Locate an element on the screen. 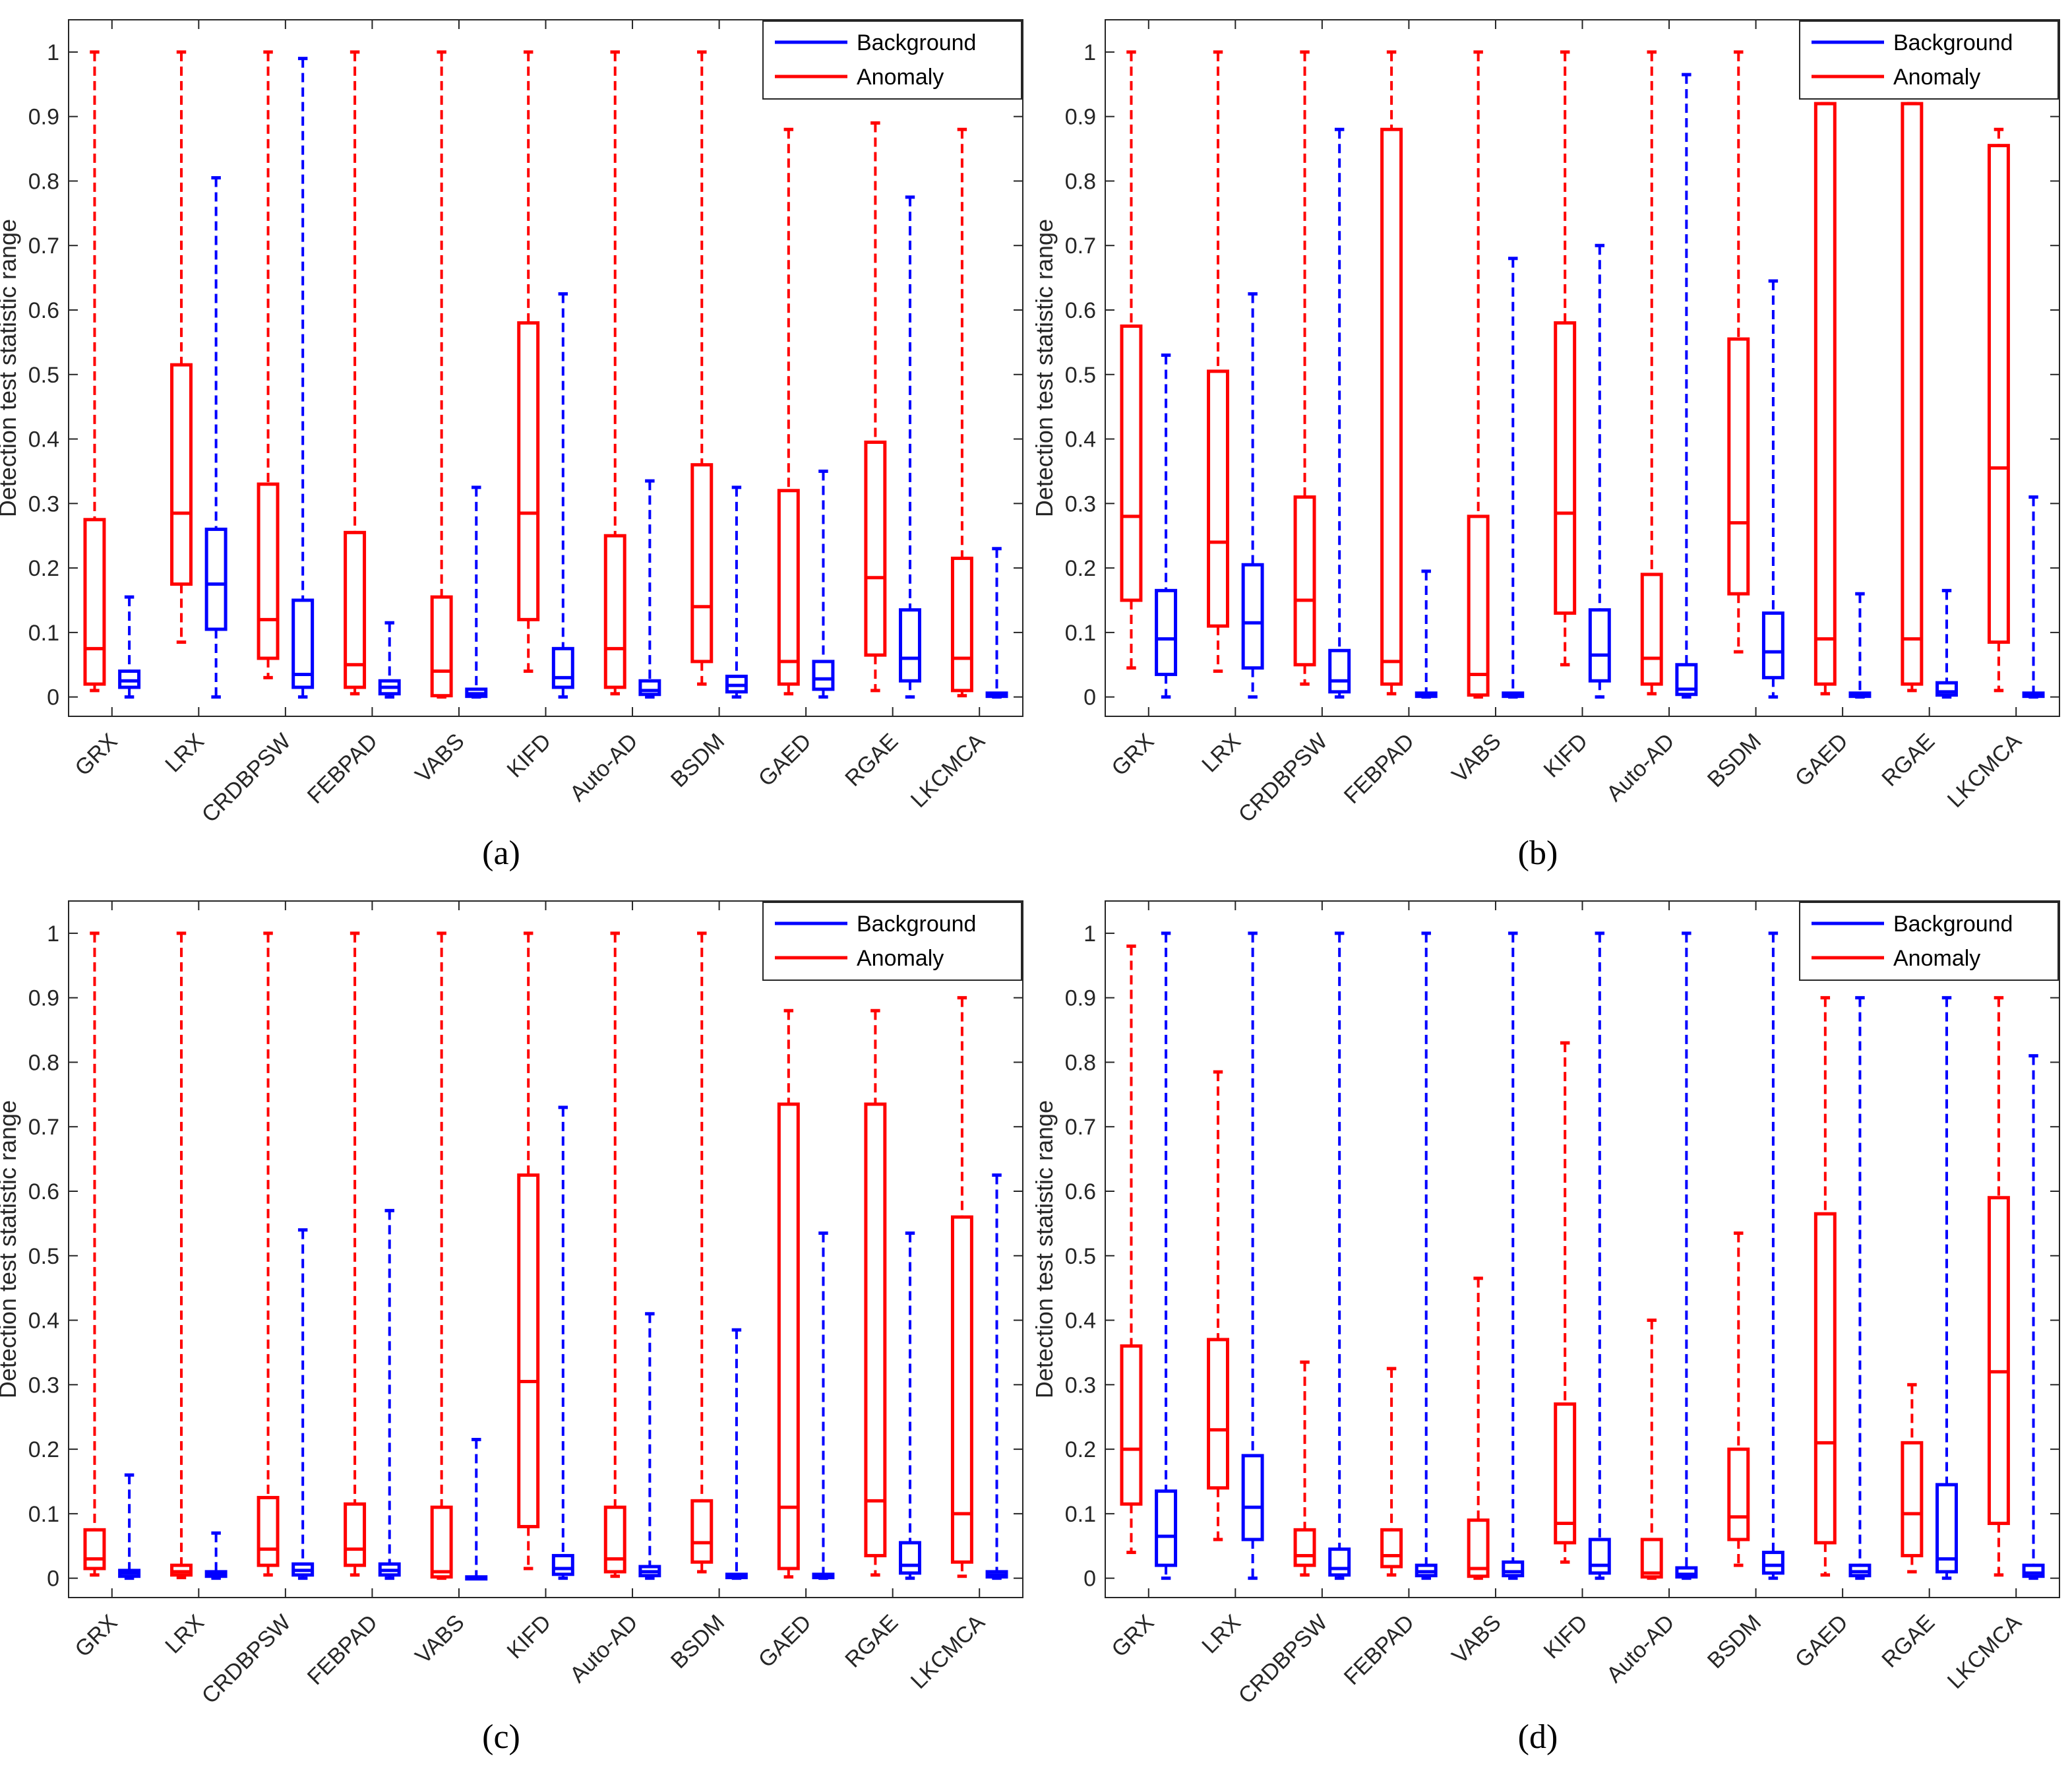 This screenshot has width=2072, height=1773. legend-background-label: Background is located at coordinates (916, 43).